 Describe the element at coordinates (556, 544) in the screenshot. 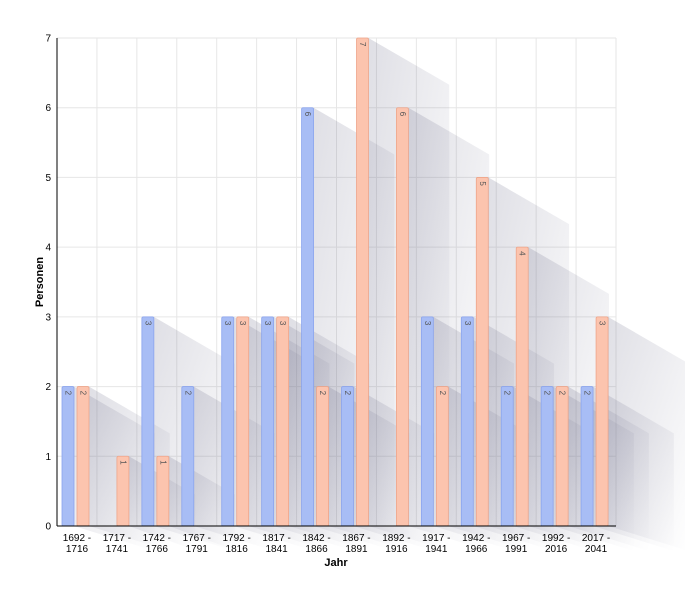

I see `x-tick-label: 1992 -2016` at that location.